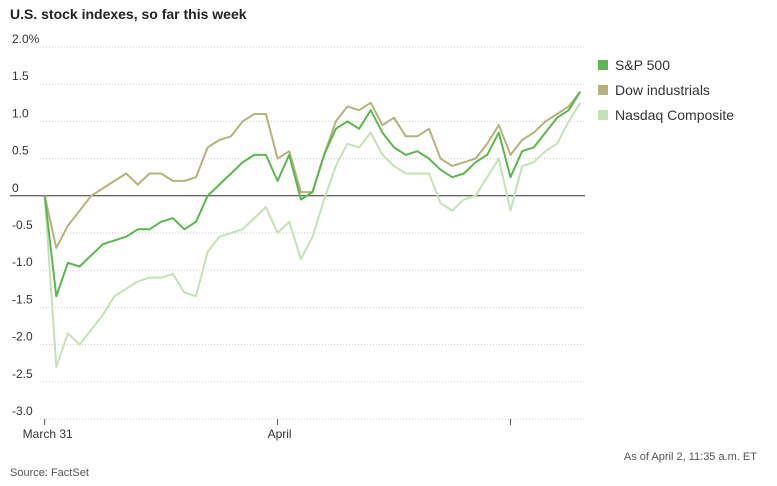 The image size is (777, 486). I want to click on y-tick-label: -1.0, so click(22, 262).